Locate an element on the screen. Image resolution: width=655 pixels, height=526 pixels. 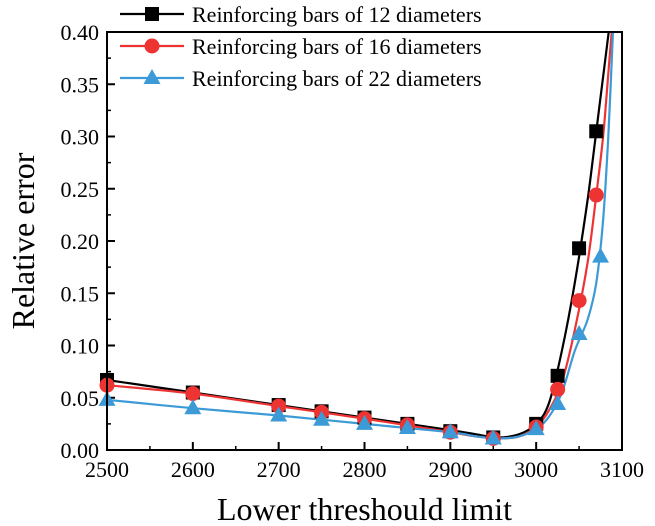
y-tick-label: 0.20 is located at coordinates (80, 241).